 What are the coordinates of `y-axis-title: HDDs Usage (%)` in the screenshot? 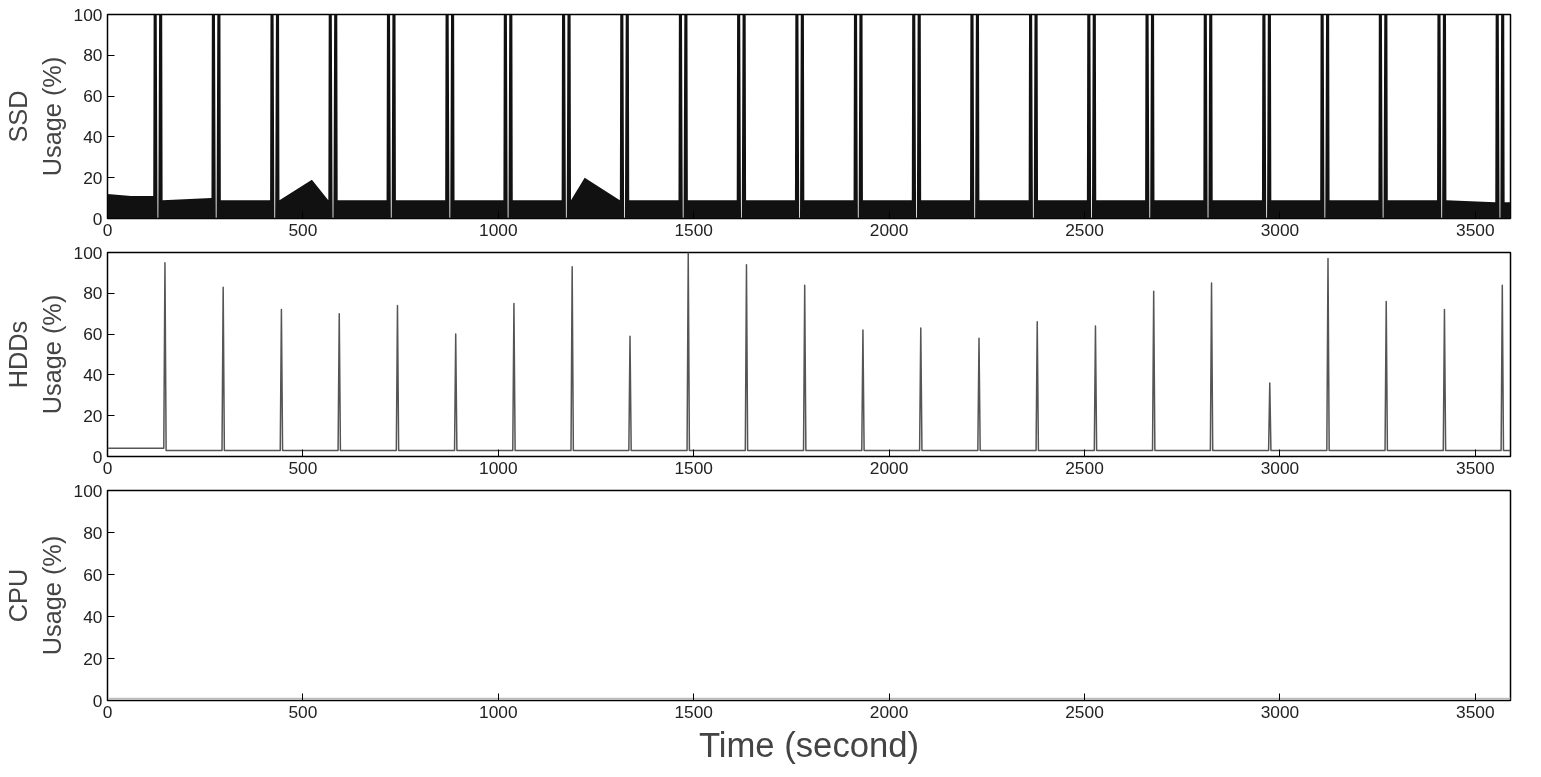 It's located at (34, 354).